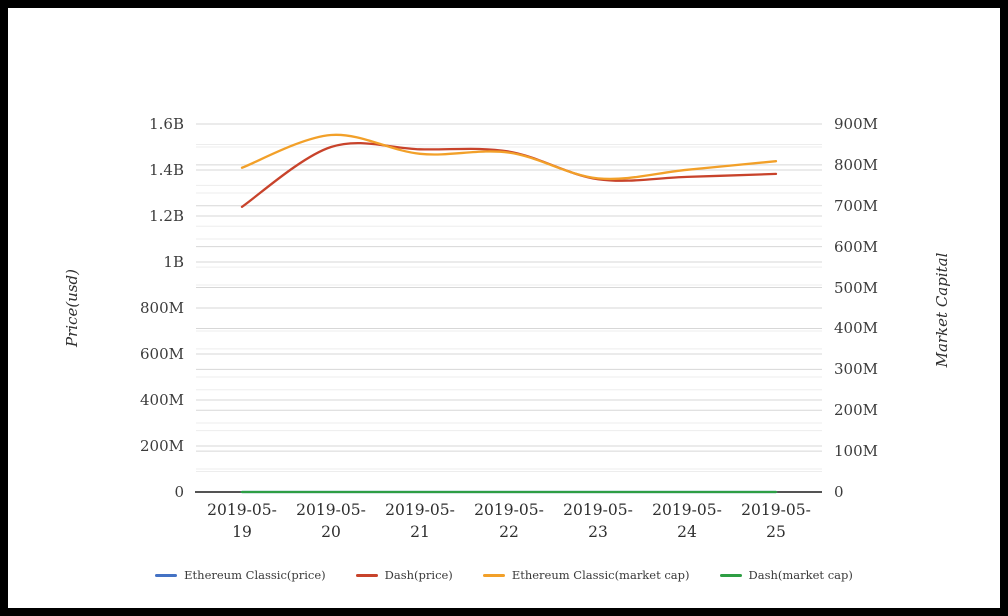 This screenshot has width=1008, height=616. Describe the element at coordinates (255, 575) in the screenshot. I see `legend-label: Ethereum Classic(price)` at that location.